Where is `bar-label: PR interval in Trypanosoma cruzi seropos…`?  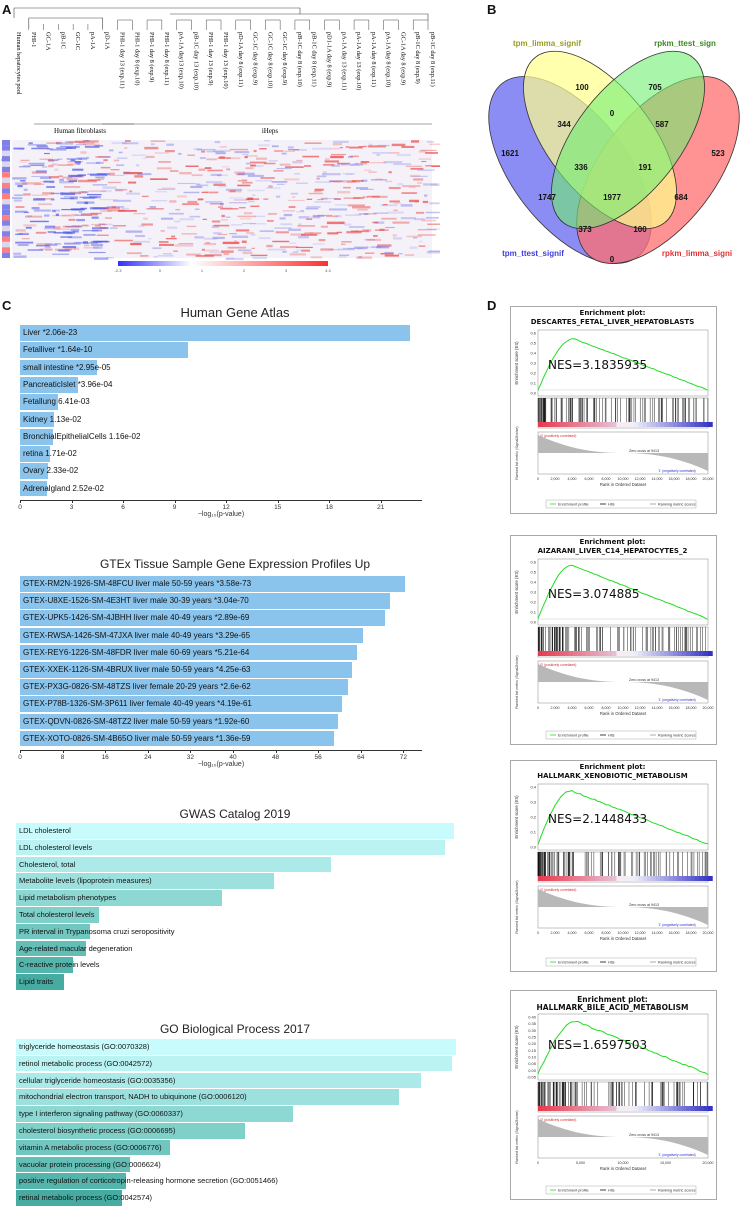 bar-label: PR interval in Trypanosoma cruzi seropos… is located at coordinates (97, 931).